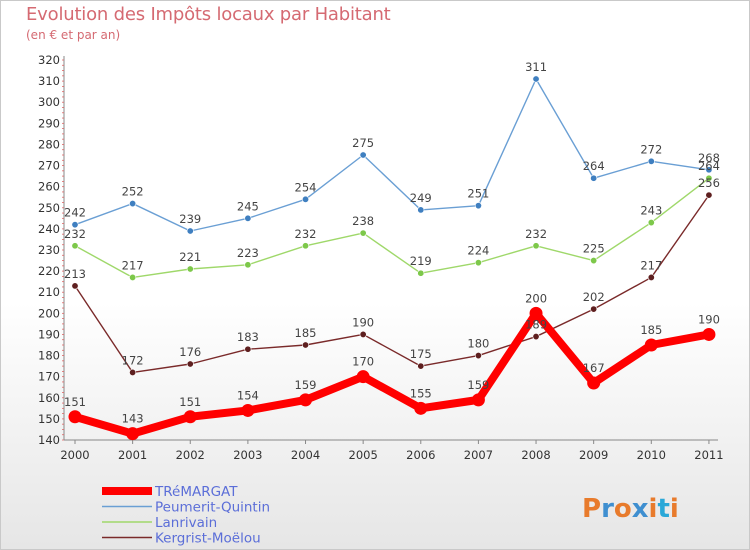 The image size is (750, 550). Describe the element at coordinates (709, 183) in the screenshot. I see `data-label: 256` at that location.